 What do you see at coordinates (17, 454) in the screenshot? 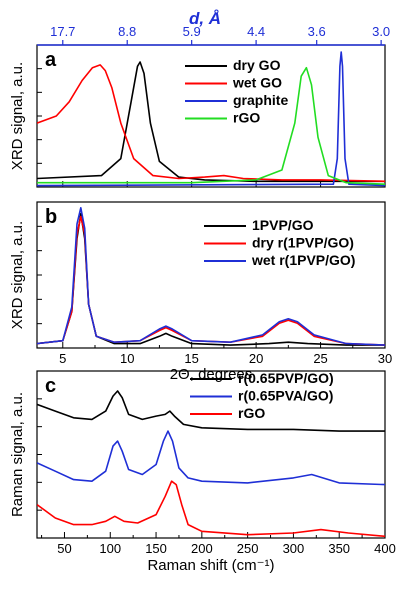
I see `y-axis-title: Raman signal, a.u.` at bounding box center [17, 454].